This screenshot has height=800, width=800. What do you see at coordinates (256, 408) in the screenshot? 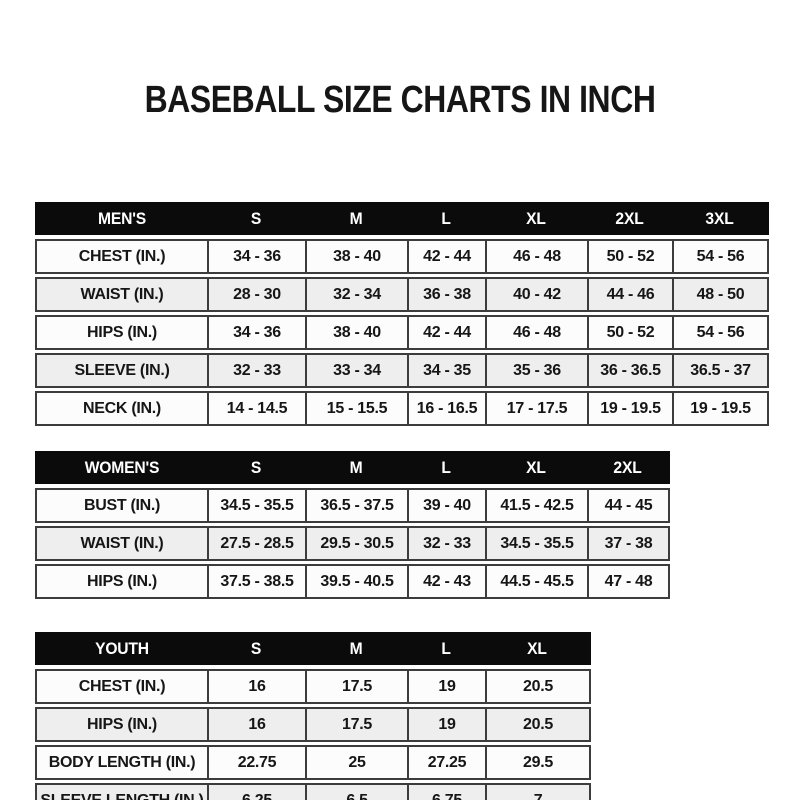
I see `value-cell: 14 - 14.5` at bounding box center [256, 408].